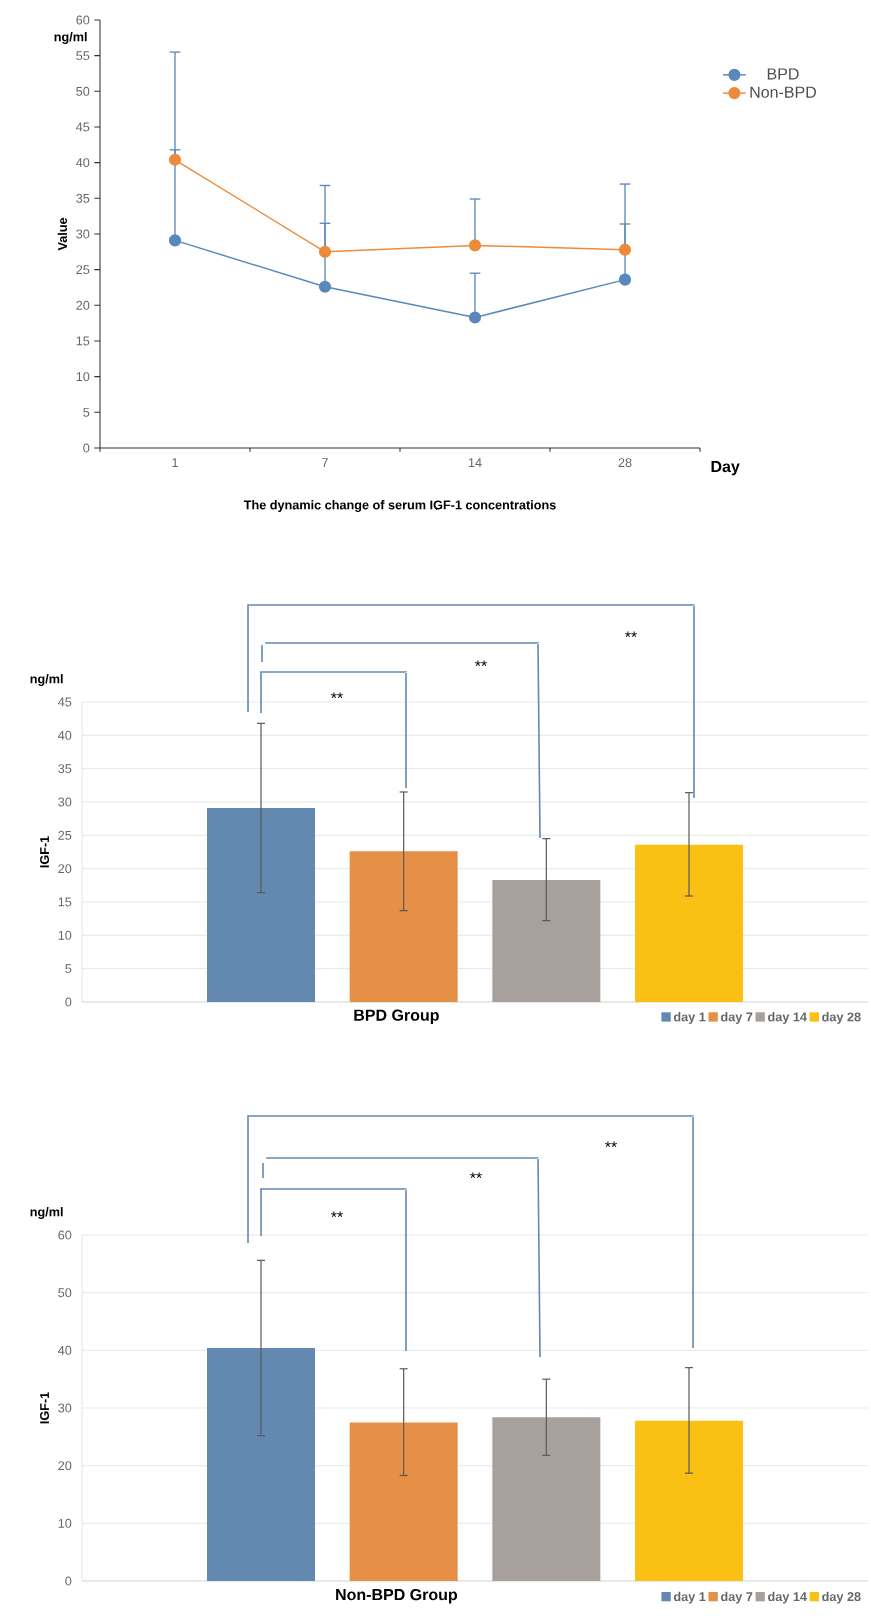 This screenshot has height=1624, width=871. What do you see at coordinates (783, 92) in the screenshot?
I see `legend-label: Non-BPD` at bounding box center [783, 92].